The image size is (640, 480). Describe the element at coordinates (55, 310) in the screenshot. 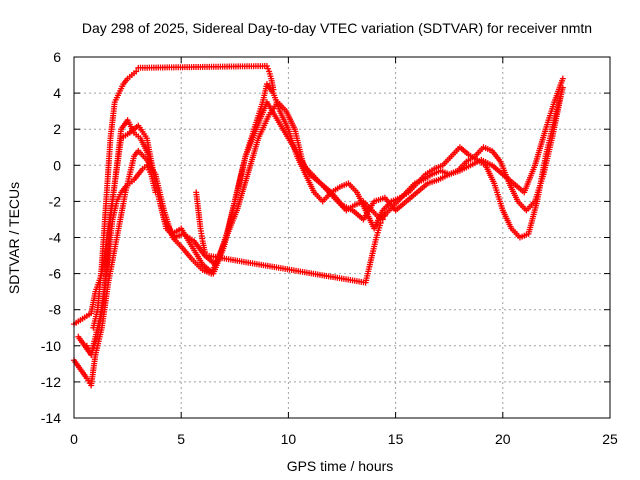

I see `y-tick-label: -8` at that location.